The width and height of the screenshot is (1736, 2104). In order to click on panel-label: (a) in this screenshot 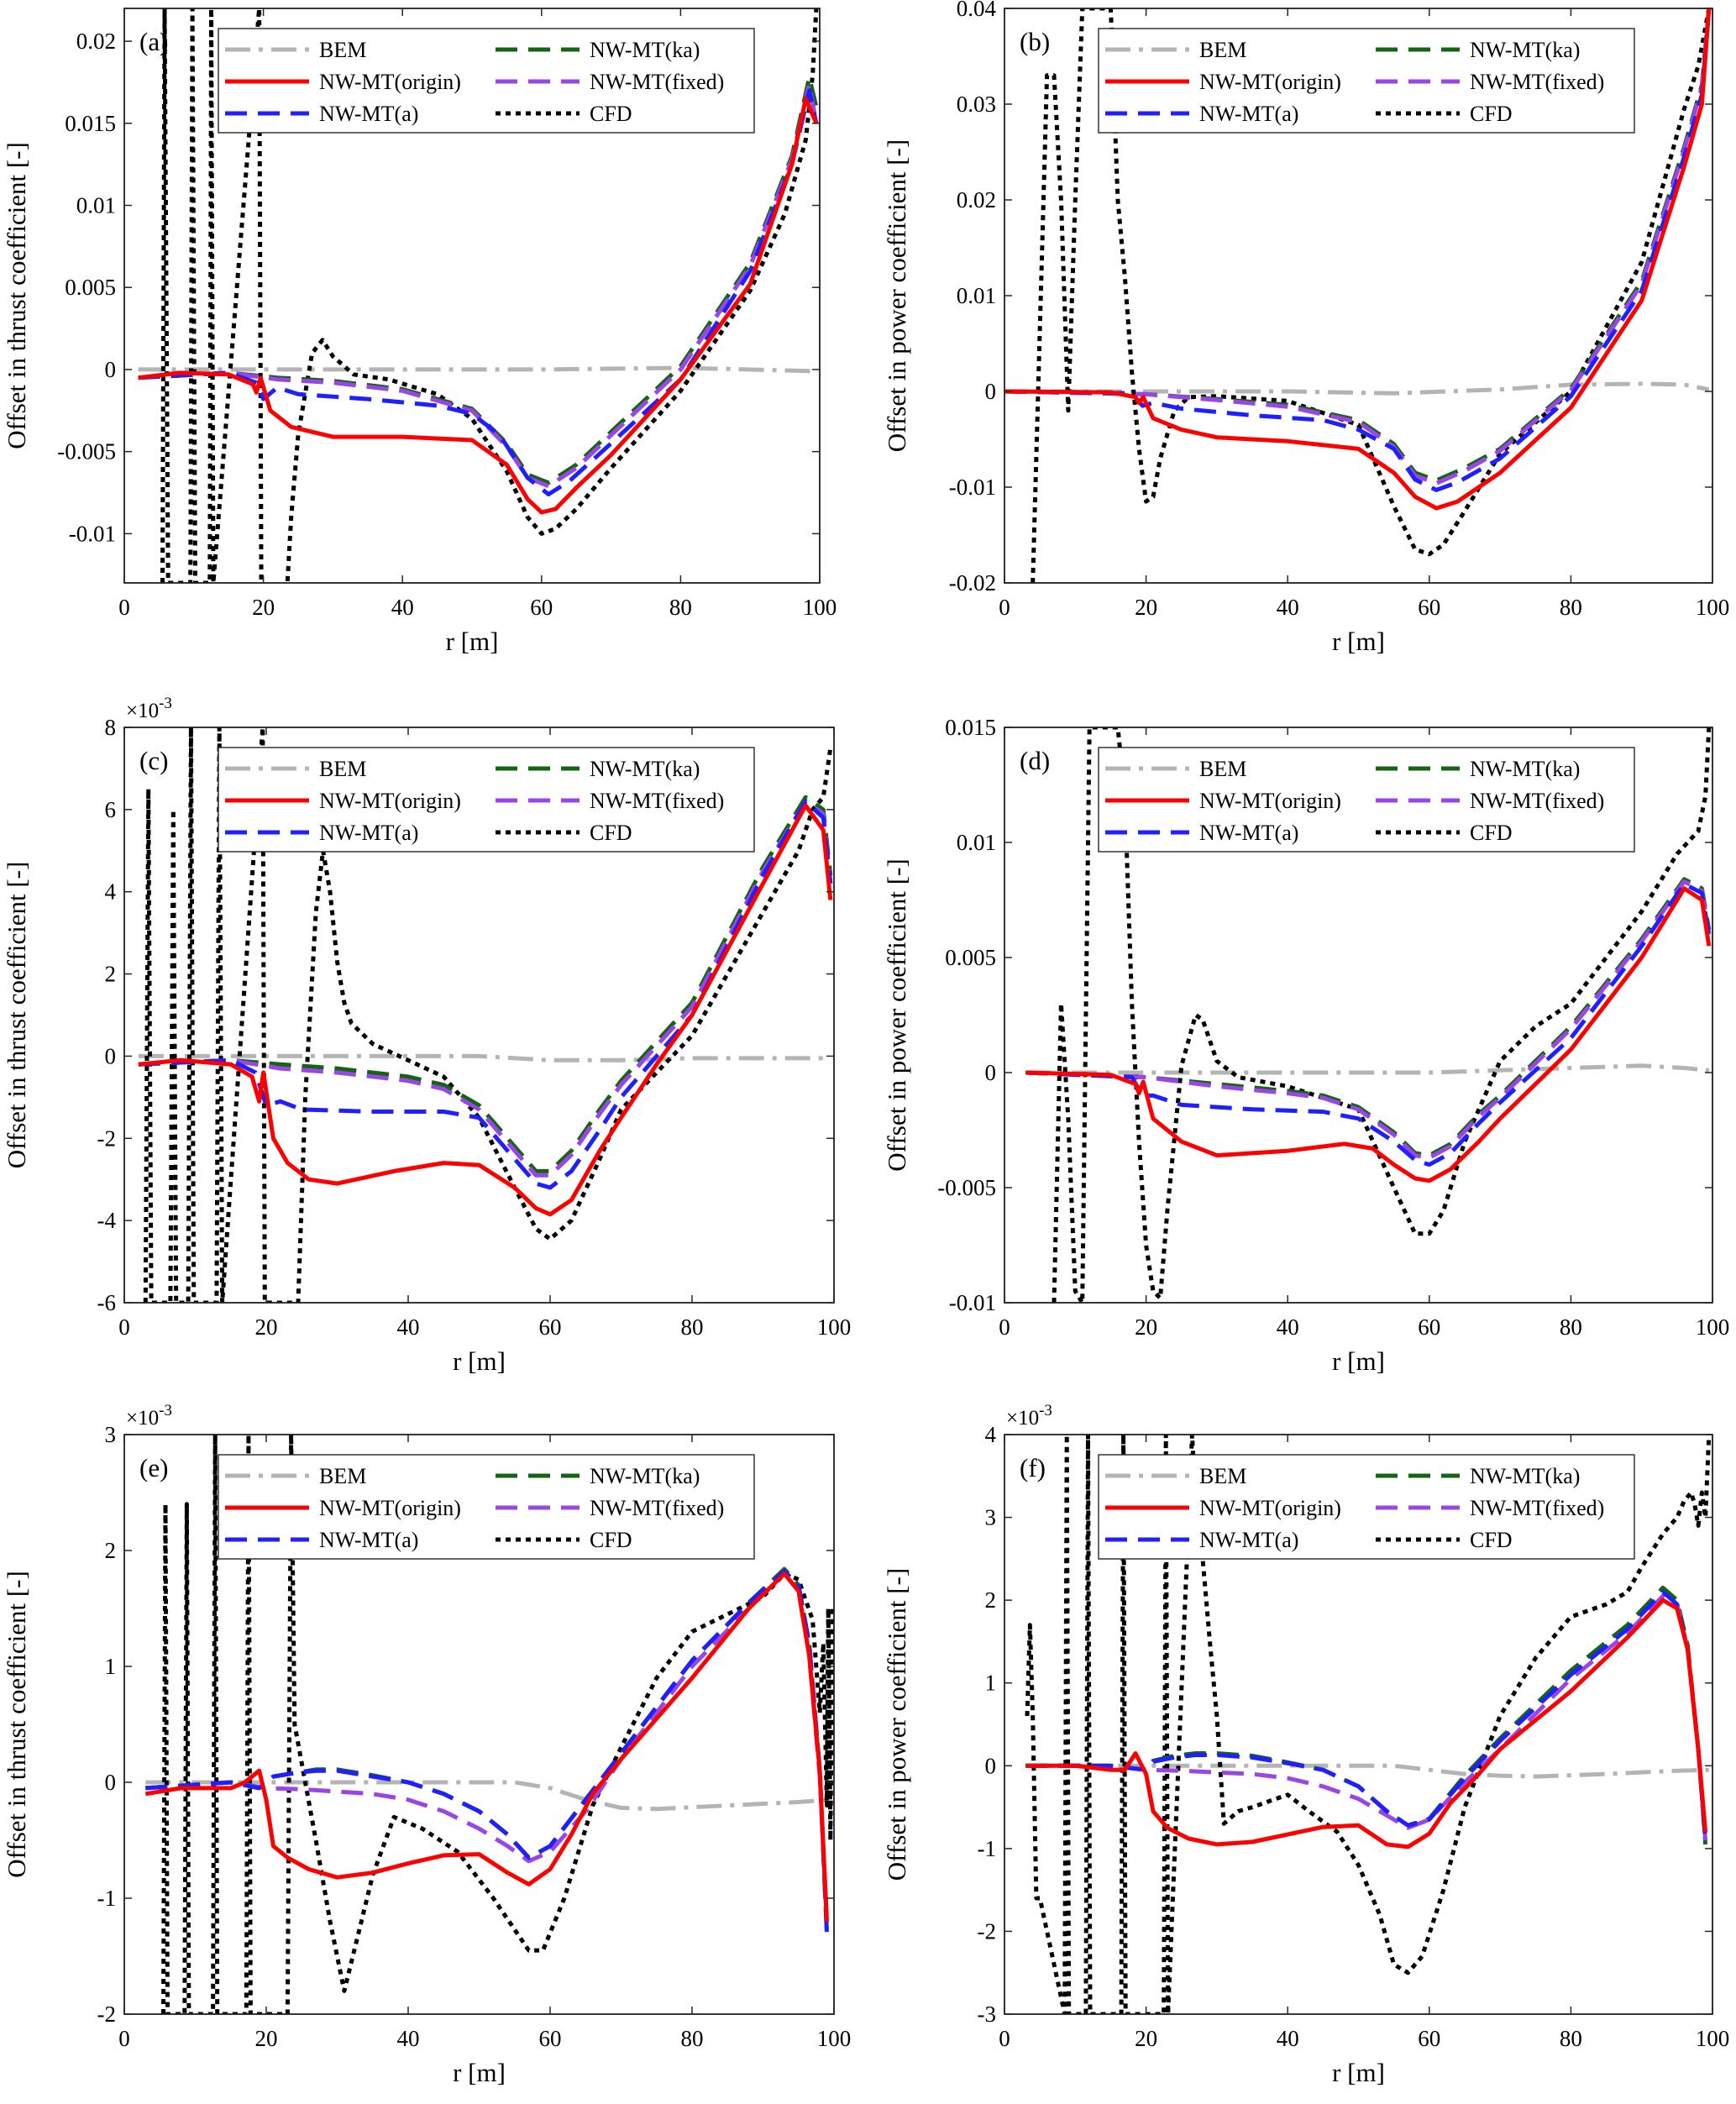, I will do `click(153, 41)`.